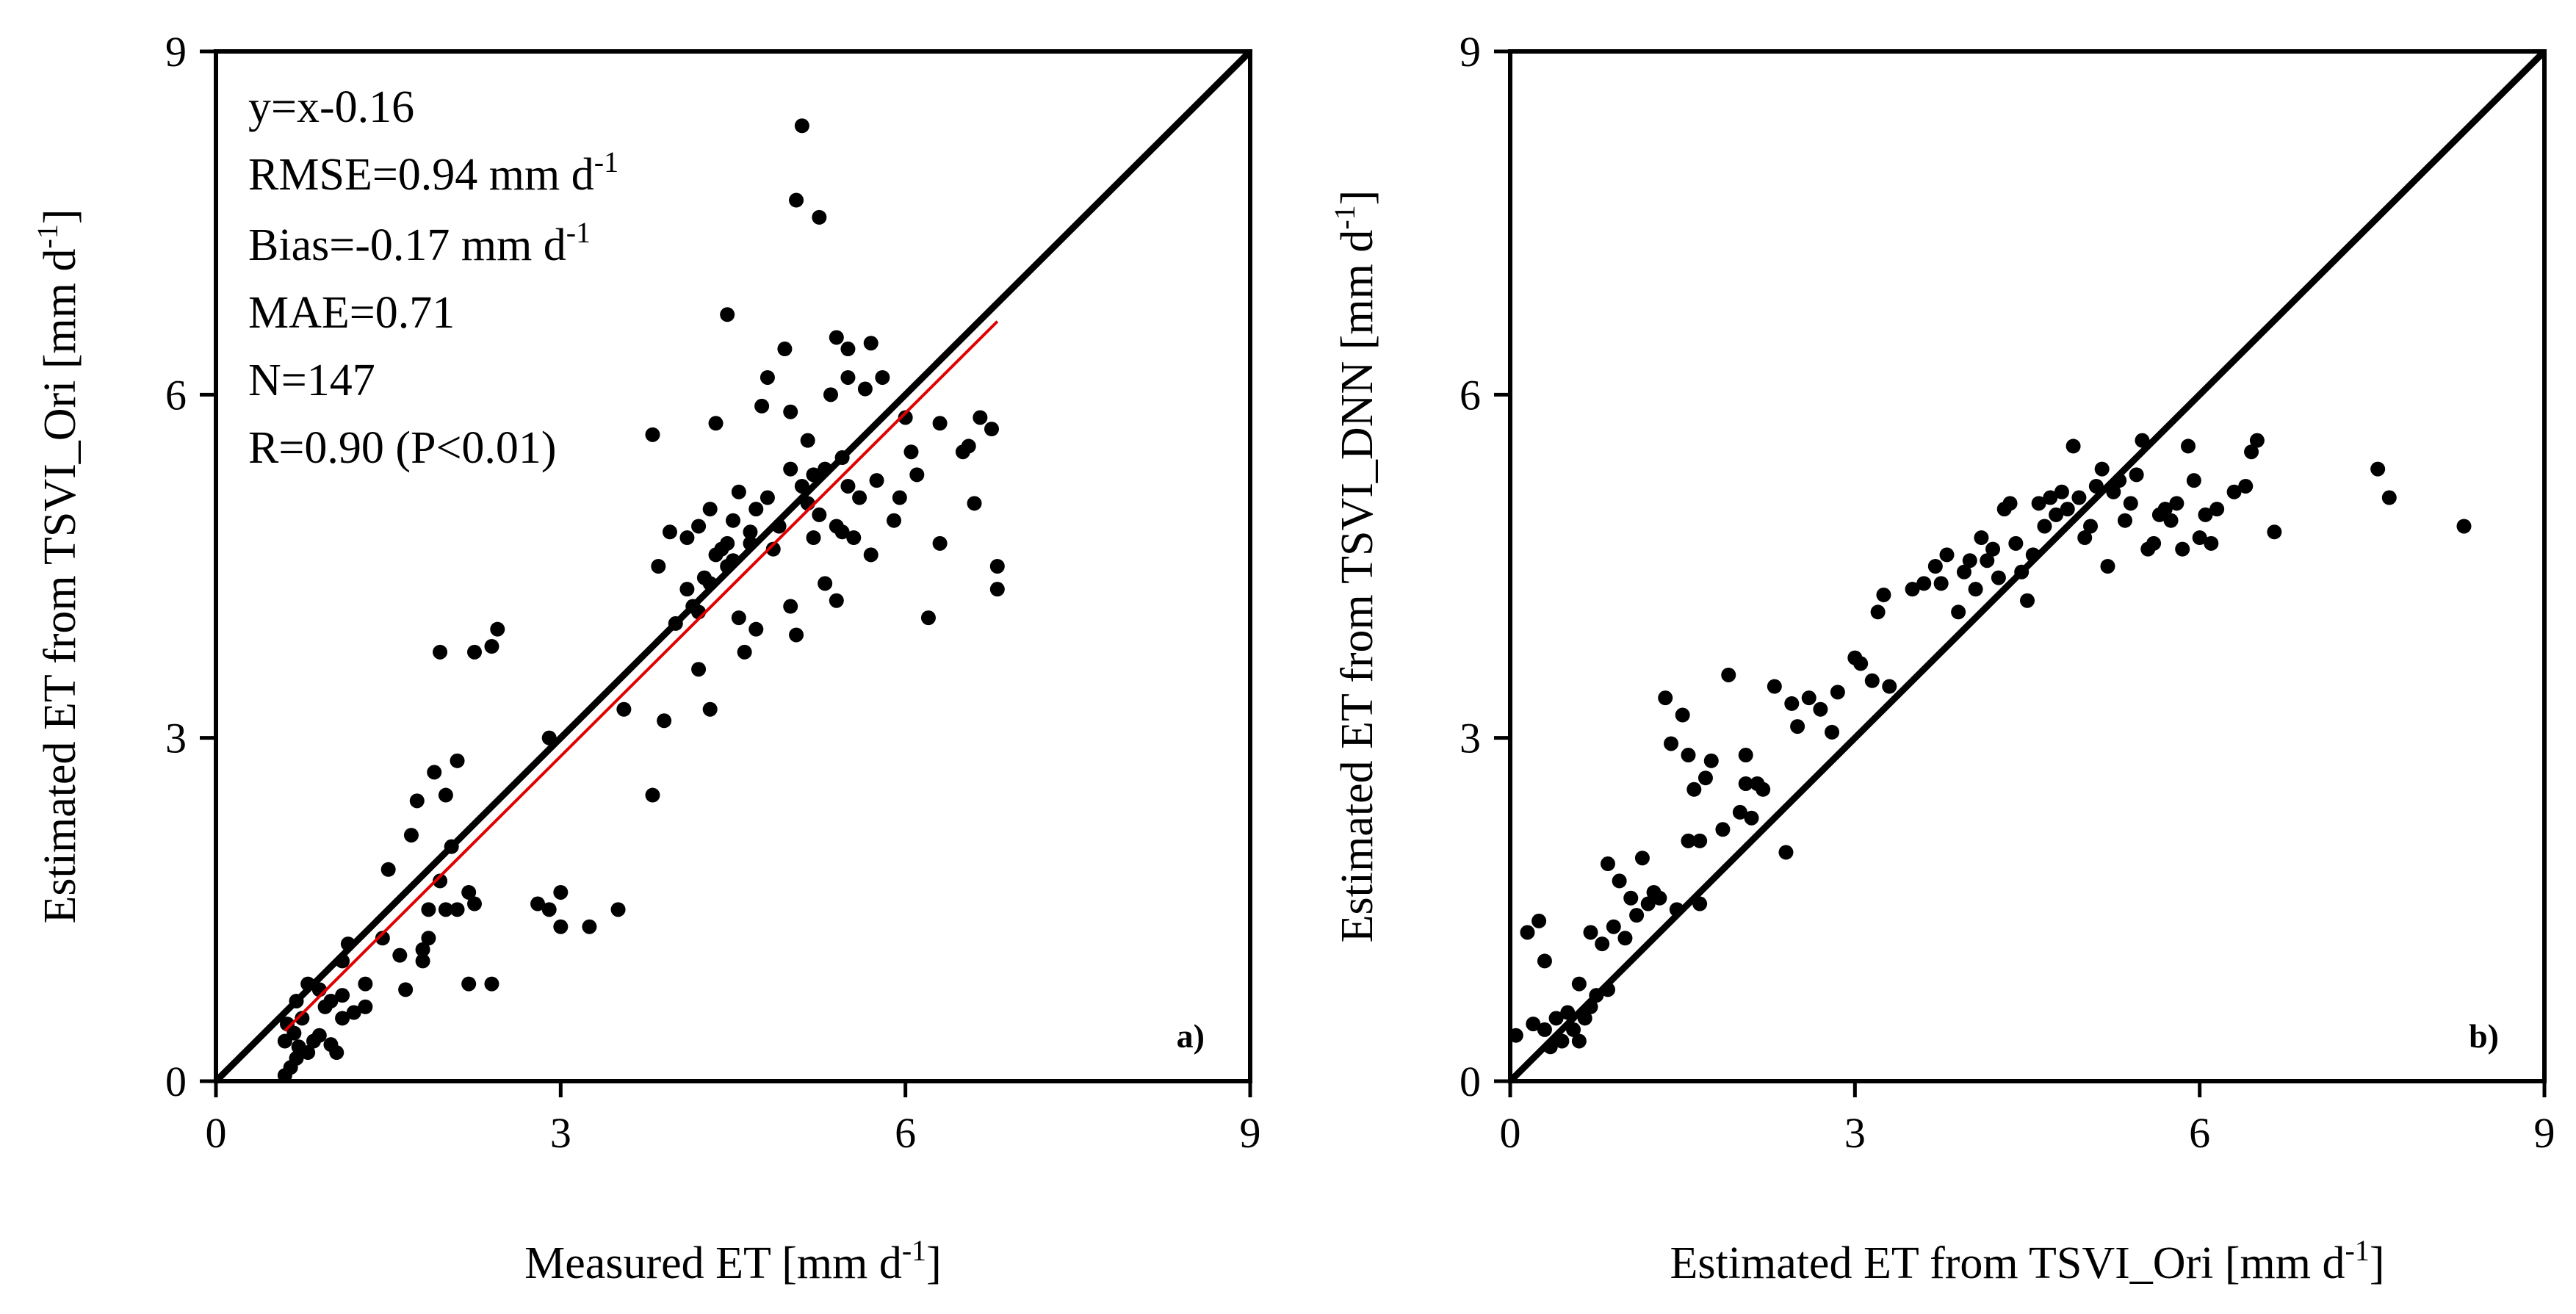  I want to click on panel-a-xlabel-end: ], so click(934, 1263).